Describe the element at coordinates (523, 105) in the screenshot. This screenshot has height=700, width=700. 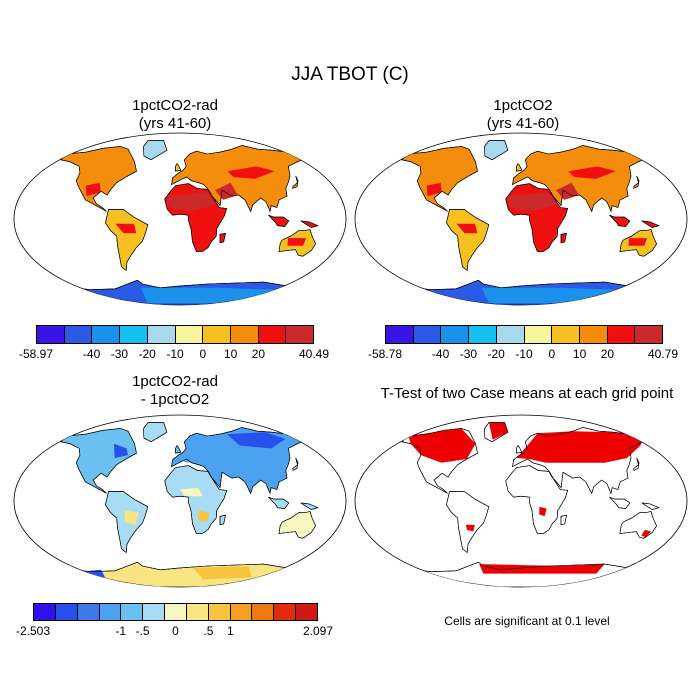
I see `panel-title-line1: 1pctCO2` at that location.